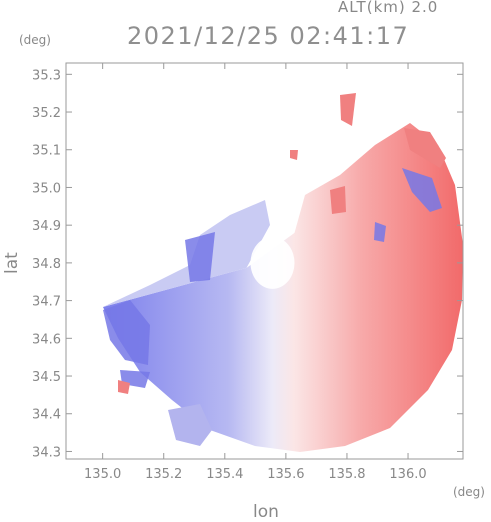 The width and height of the screenshot is (491, 522). I want to click on y-tick-label: 35.2, so click(46, 113).